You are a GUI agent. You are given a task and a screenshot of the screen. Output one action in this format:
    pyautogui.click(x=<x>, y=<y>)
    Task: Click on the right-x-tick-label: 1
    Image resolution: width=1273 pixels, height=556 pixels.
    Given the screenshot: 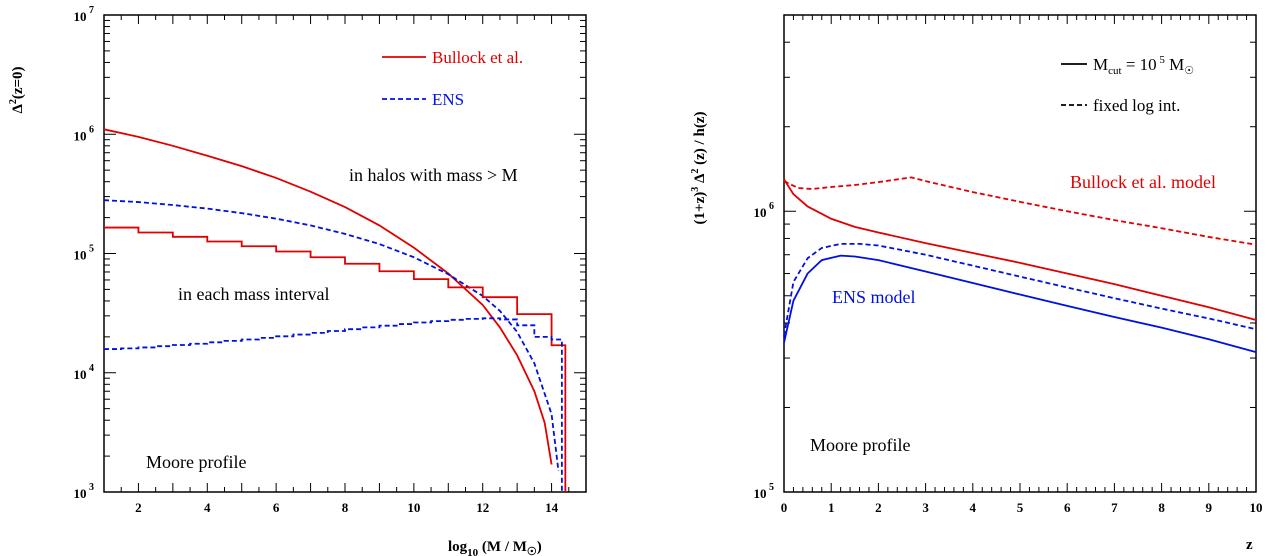 What is the action you would take?
    pyautogui.click(x=831, y=507)
    